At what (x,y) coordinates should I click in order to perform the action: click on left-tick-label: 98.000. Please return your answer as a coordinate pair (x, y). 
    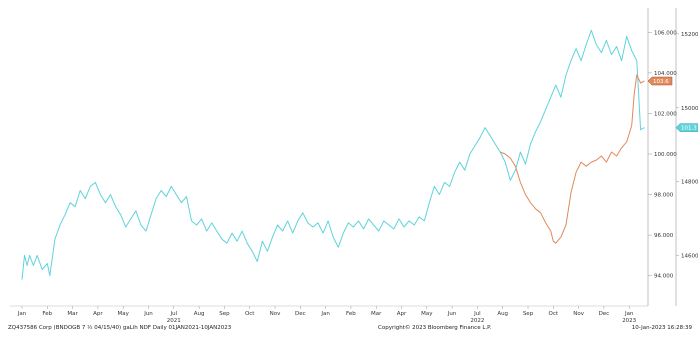
    Looking at the image, I should click on (664, 196).